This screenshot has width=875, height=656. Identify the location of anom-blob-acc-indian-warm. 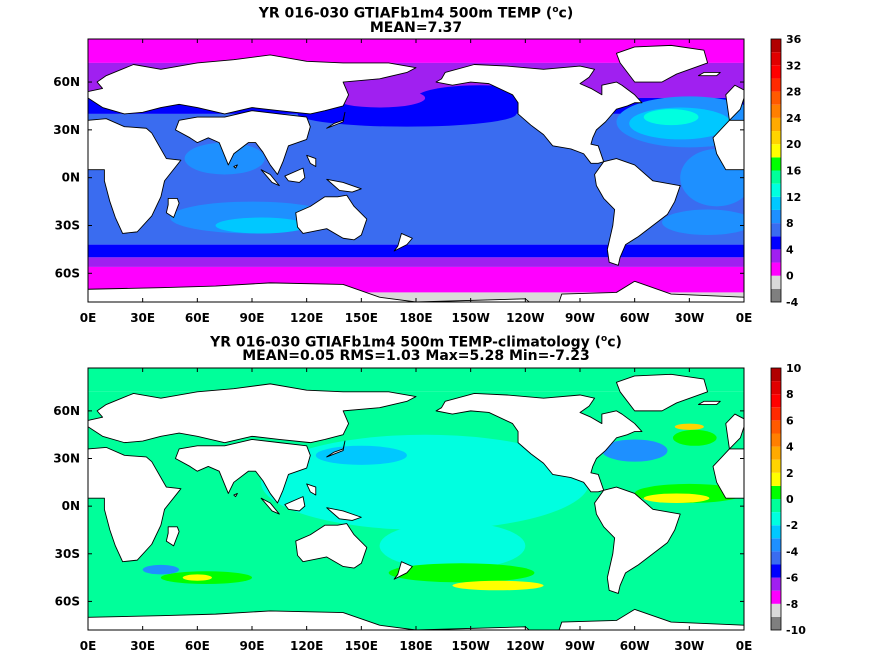
(197, 577).